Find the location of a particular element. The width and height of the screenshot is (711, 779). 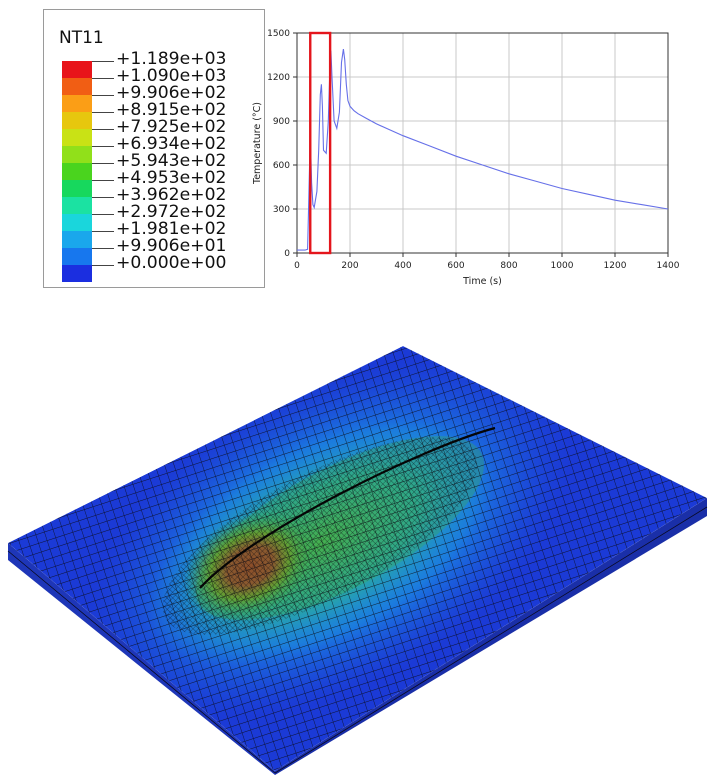

legend-label: +1.981e+02 is located at coordinates (171, 229).